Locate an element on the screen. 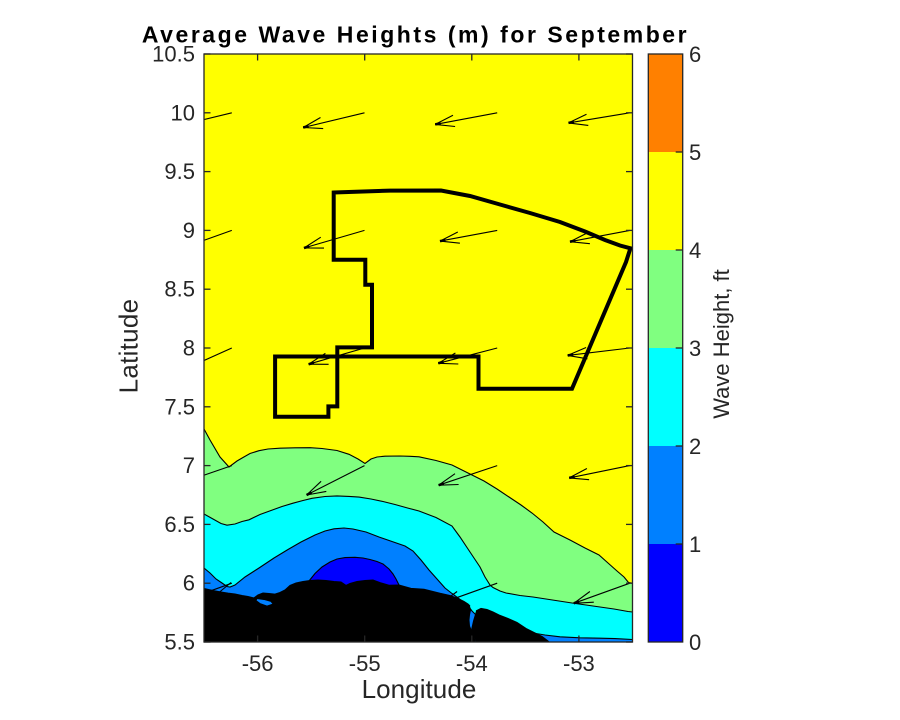 This screenshot has width=900, height=720. svg-text: Longitude is located at coordinates (419, 689).